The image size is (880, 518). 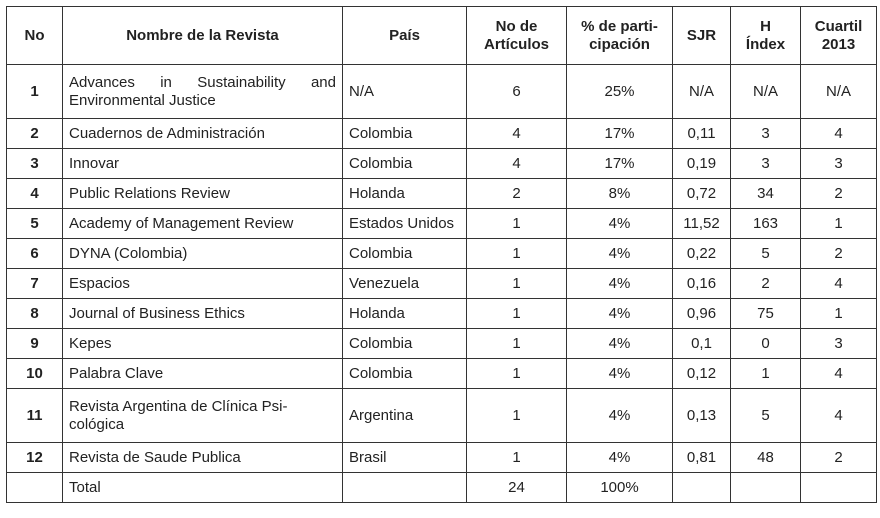 What do you see at coordinates (202, 313) in the screenshot?
I see `table-cell: Journal of Business Ethics` at bounding box center [202, 313].